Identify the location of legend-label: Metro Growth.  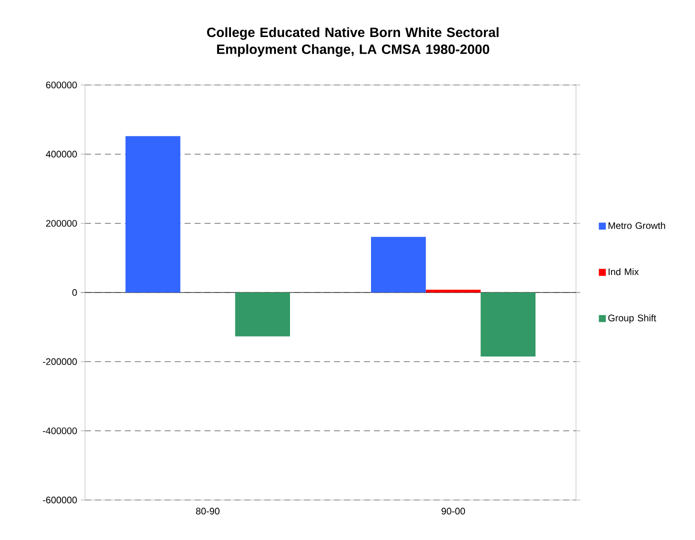
(637, 225).